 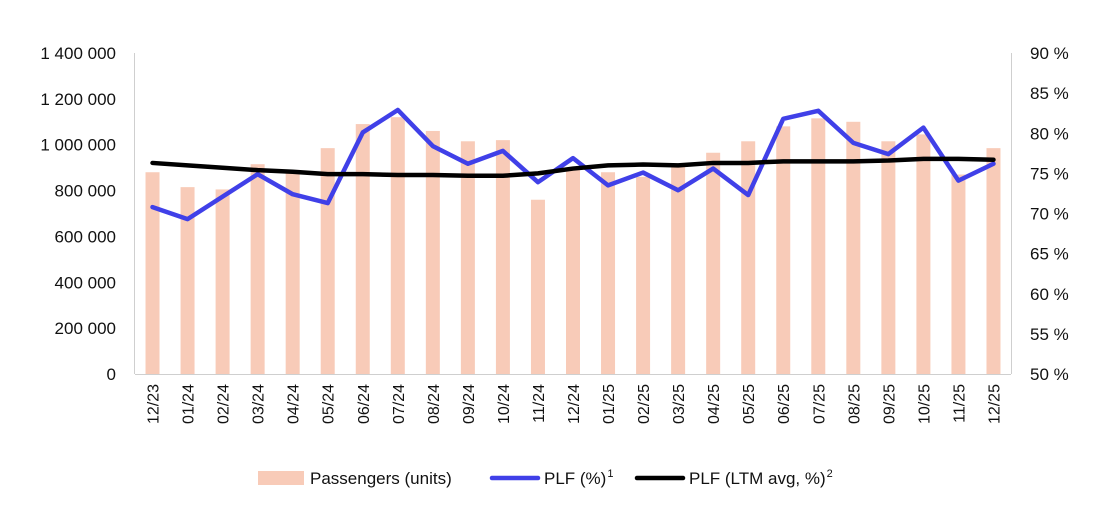 What do you see at coordinates (1049, 294) in the screenshot?
I see `right-tick-label: 60 %` at bounding box center [1049, 294].